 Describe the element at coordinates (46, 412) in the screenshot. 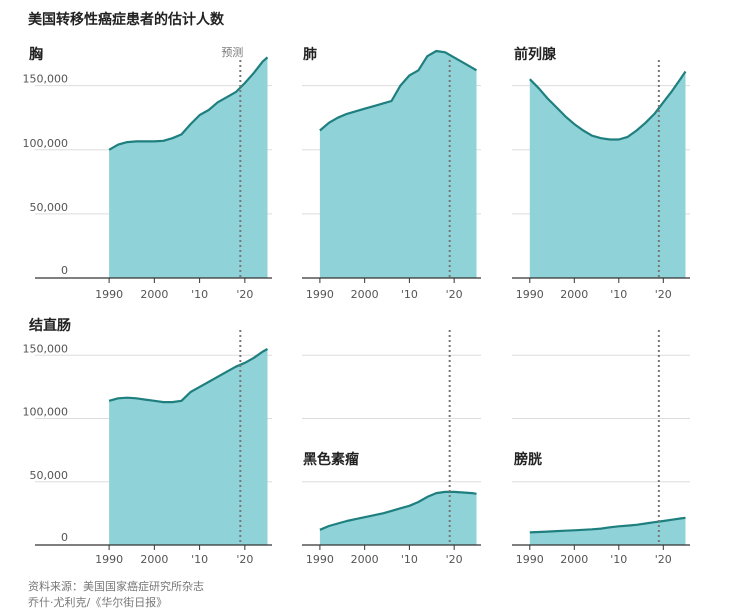

I see `y-tick-label-3-2: 100,000` at that location.